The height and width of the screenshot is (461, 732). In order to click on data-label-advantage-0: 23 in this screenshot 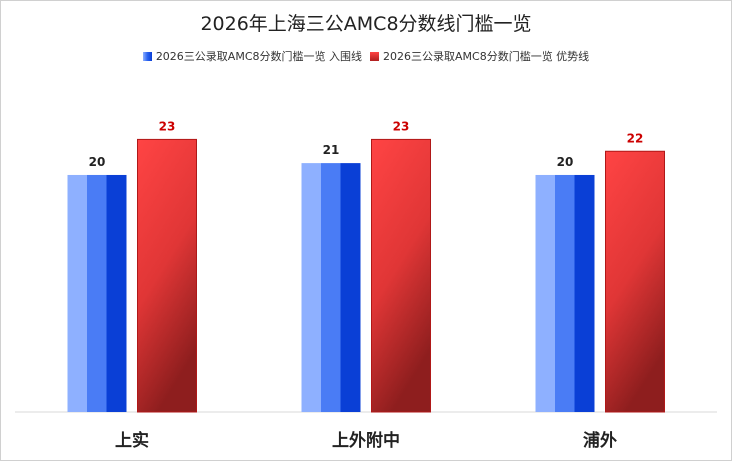, I will do `click(167, 126)`.